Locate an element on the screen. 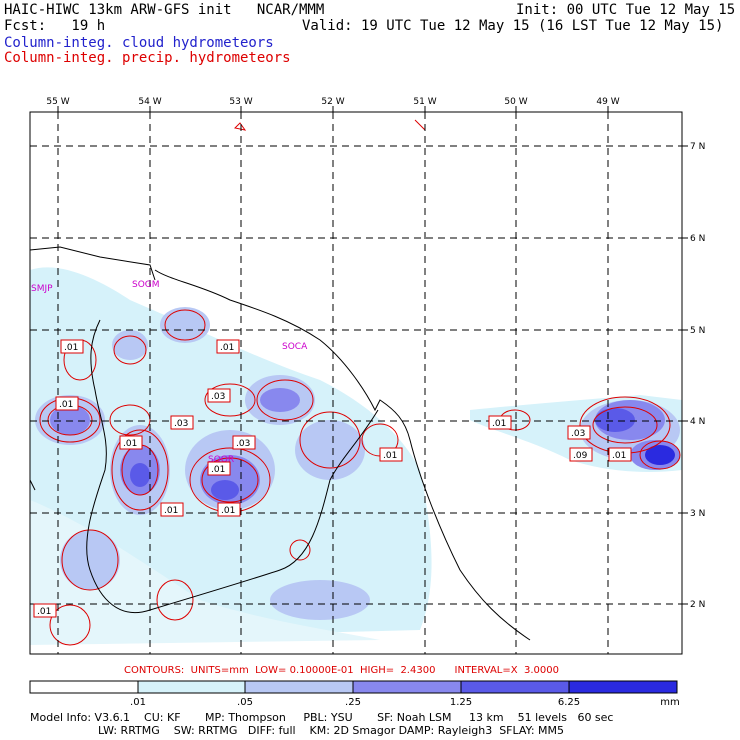 The width and height of the screenshot is (740, 740). colorbar-tick: .25 is located at coordinates (353, 702).